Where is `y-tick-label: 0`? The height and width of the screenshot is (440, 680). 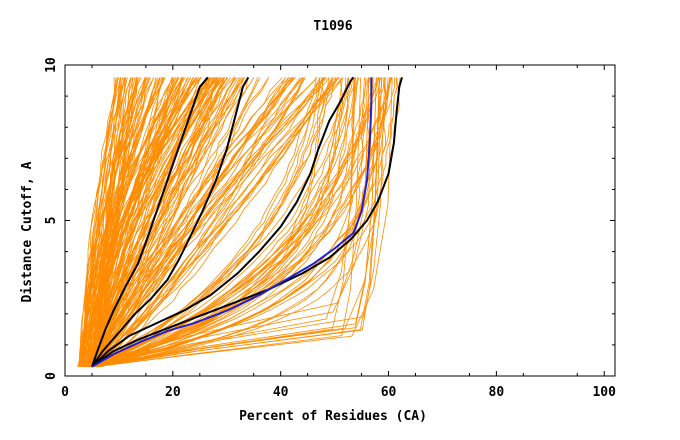 y-tick-label: 0 is located at coordinates (51, 376).